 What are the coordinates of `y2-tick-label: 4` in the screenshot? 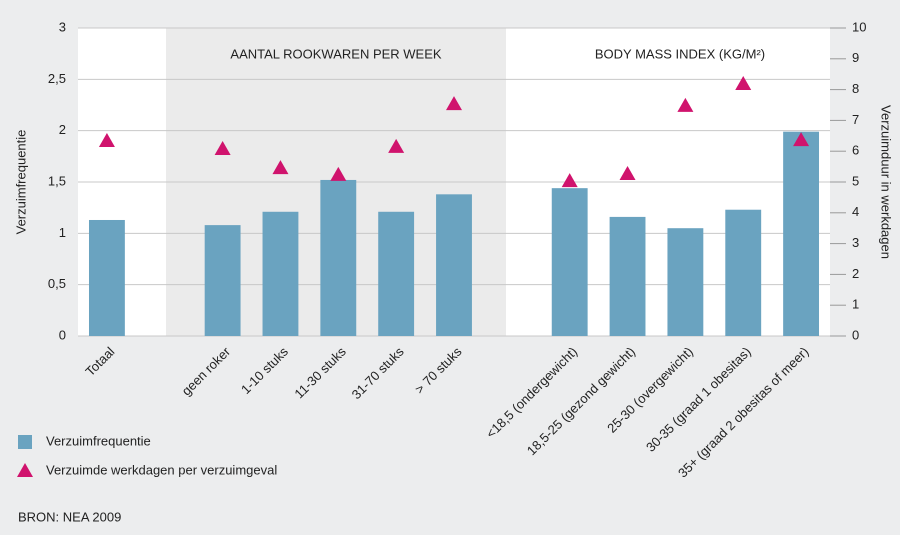 It's located at (855, 211).